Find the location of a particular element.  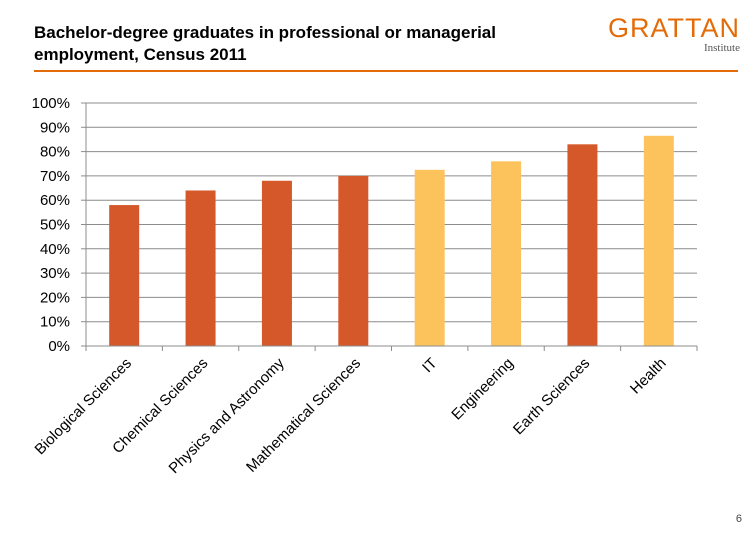

bar-chemical-sciences is located at coordinates (200, 268).